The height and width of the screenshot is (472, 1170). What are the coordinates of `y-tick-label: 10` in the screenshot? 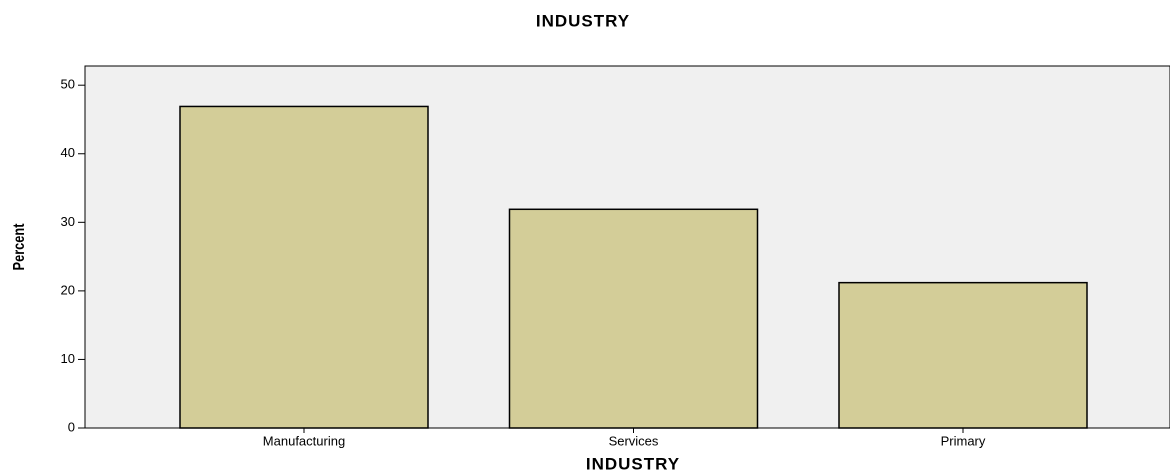 It's located at (68, 358).